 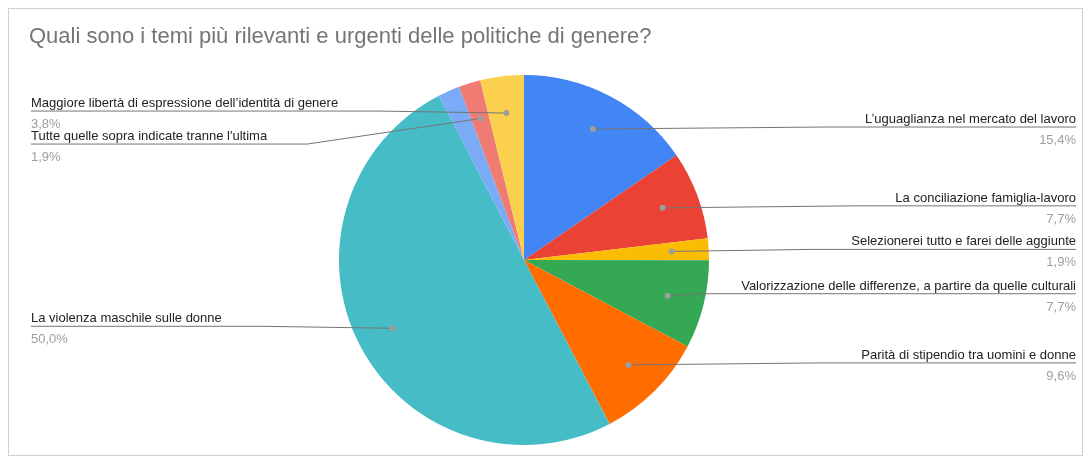 I want to click on chart-title: Quali sono i temi più rilevanti e urgenti delle politiche di genere?, so click(x=340, y=36).